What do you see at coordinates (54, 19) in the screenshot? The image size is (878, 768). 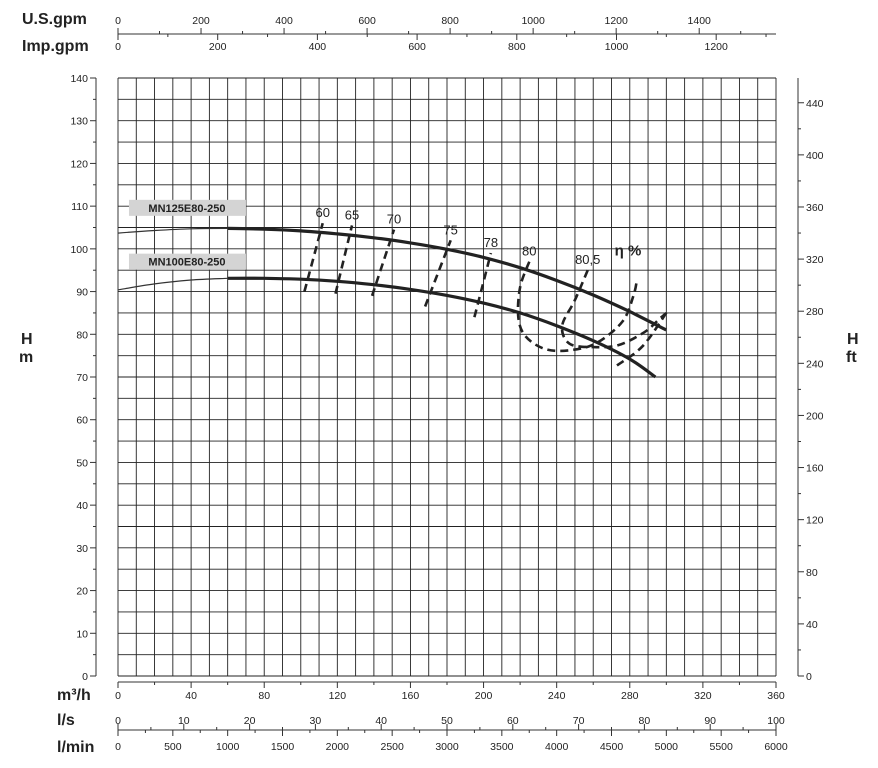 I see `usgpm-unit-label: U.S.gpm` at bounding box center [54, 19].